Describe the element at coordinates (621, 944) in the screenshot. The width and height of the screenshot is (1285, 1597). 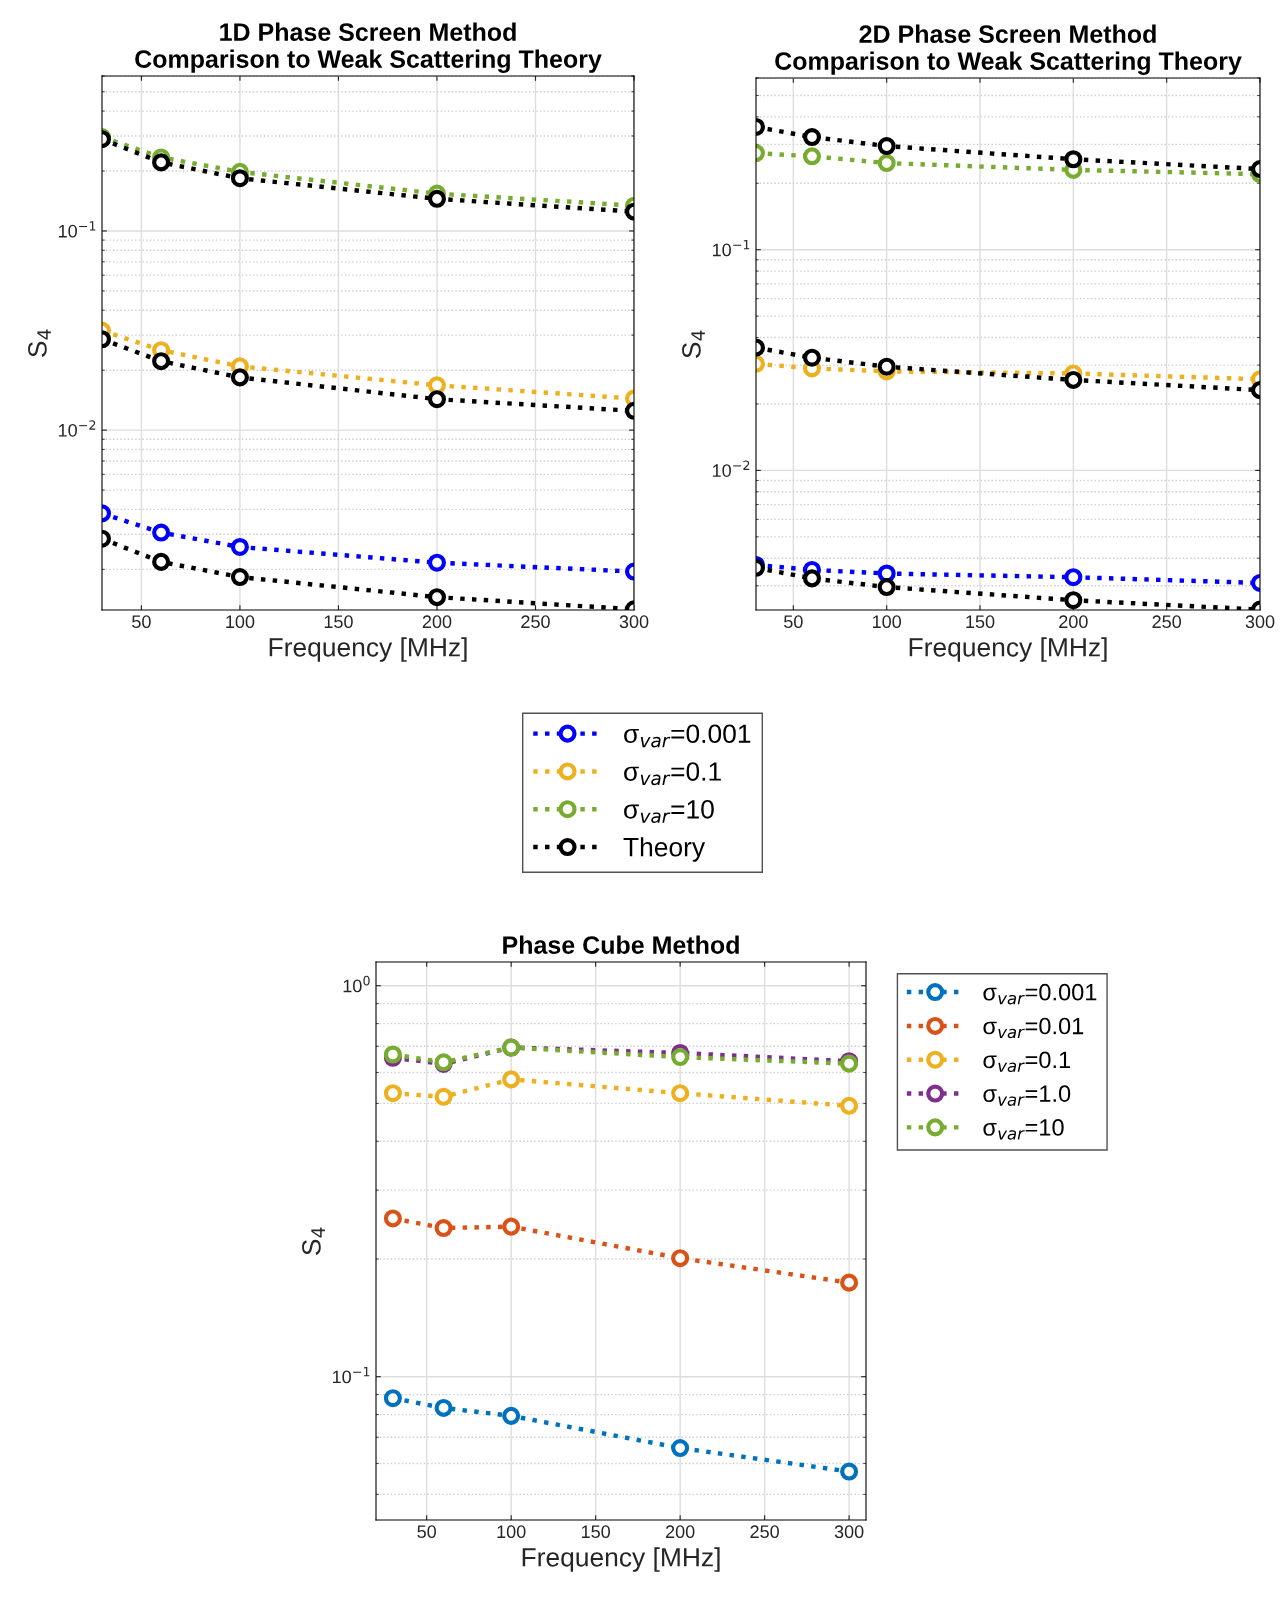
I see `chart-title: Phase Cube Method` at that location.